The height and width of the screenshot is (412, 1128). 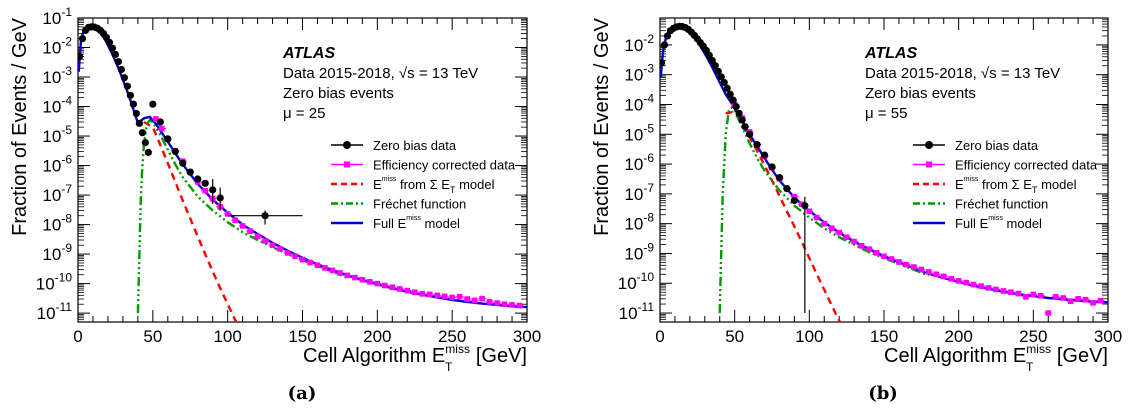 What do you see at coordinates (308, 53) in the screenshot?
I see `atlas-label: ATLAS` at bounding box center [308, 53].